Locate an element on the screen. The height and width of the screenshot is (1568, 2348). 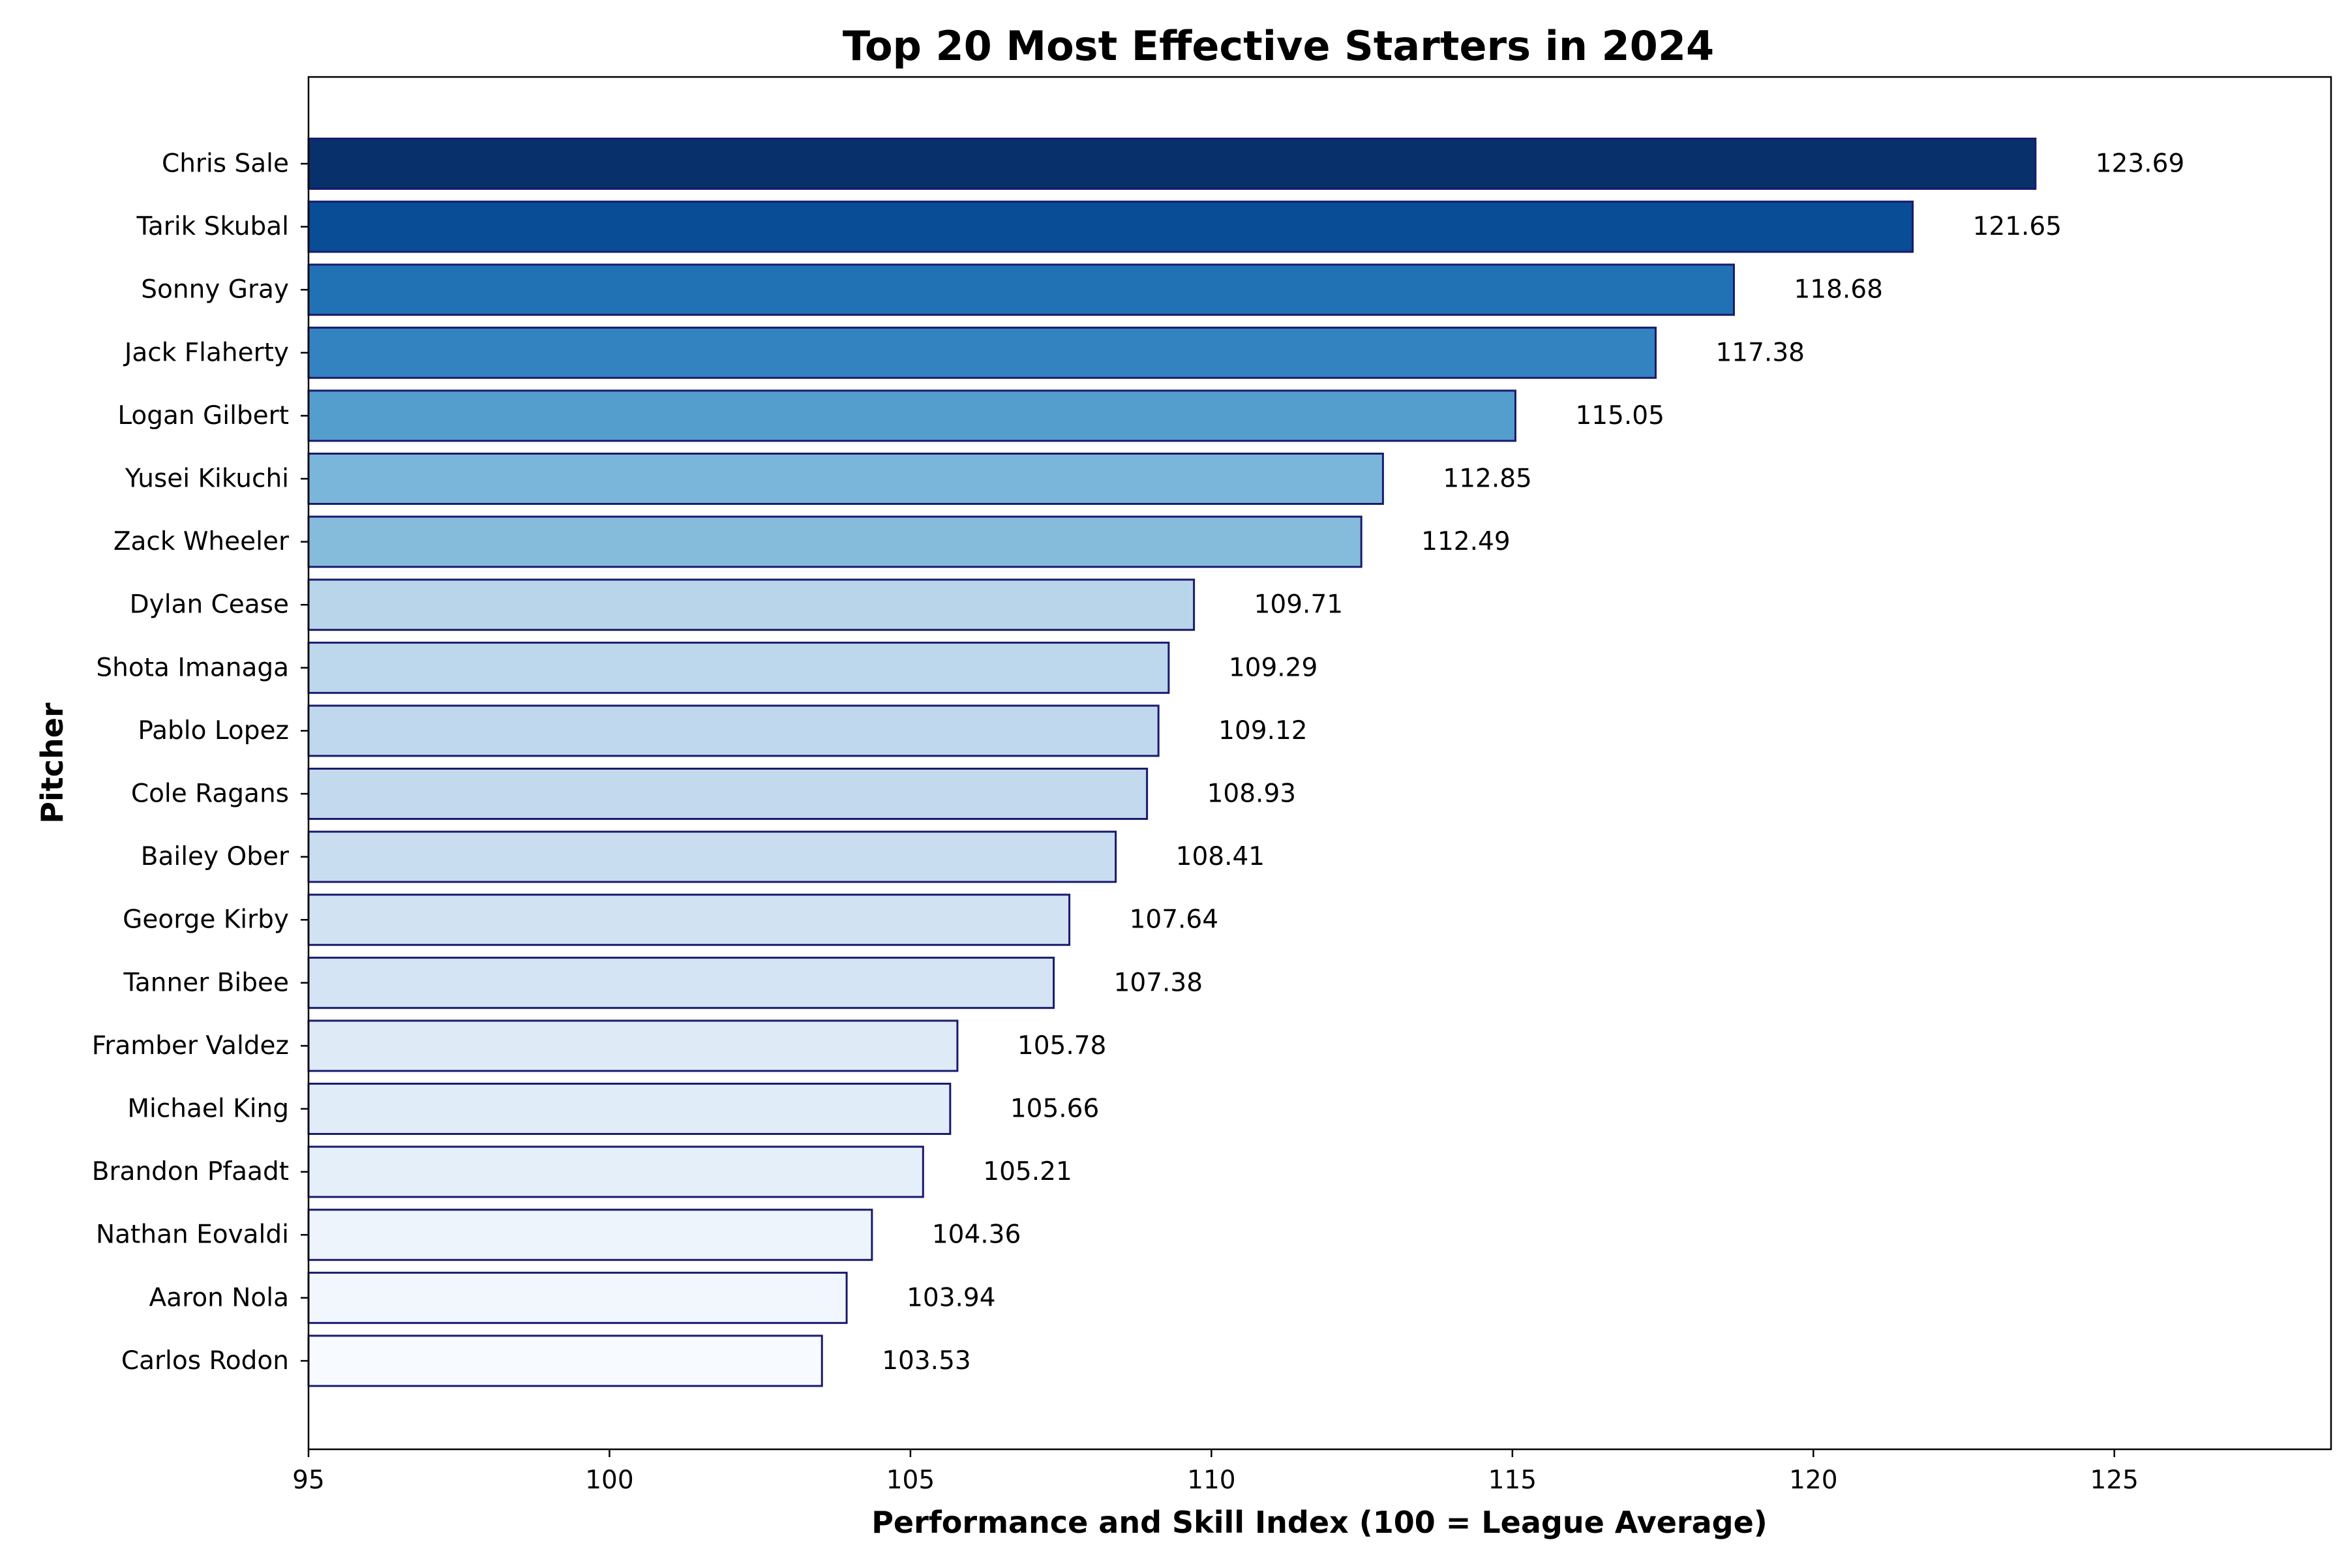
x-tick-label: 115 is located at coordinates (1513, 1480).